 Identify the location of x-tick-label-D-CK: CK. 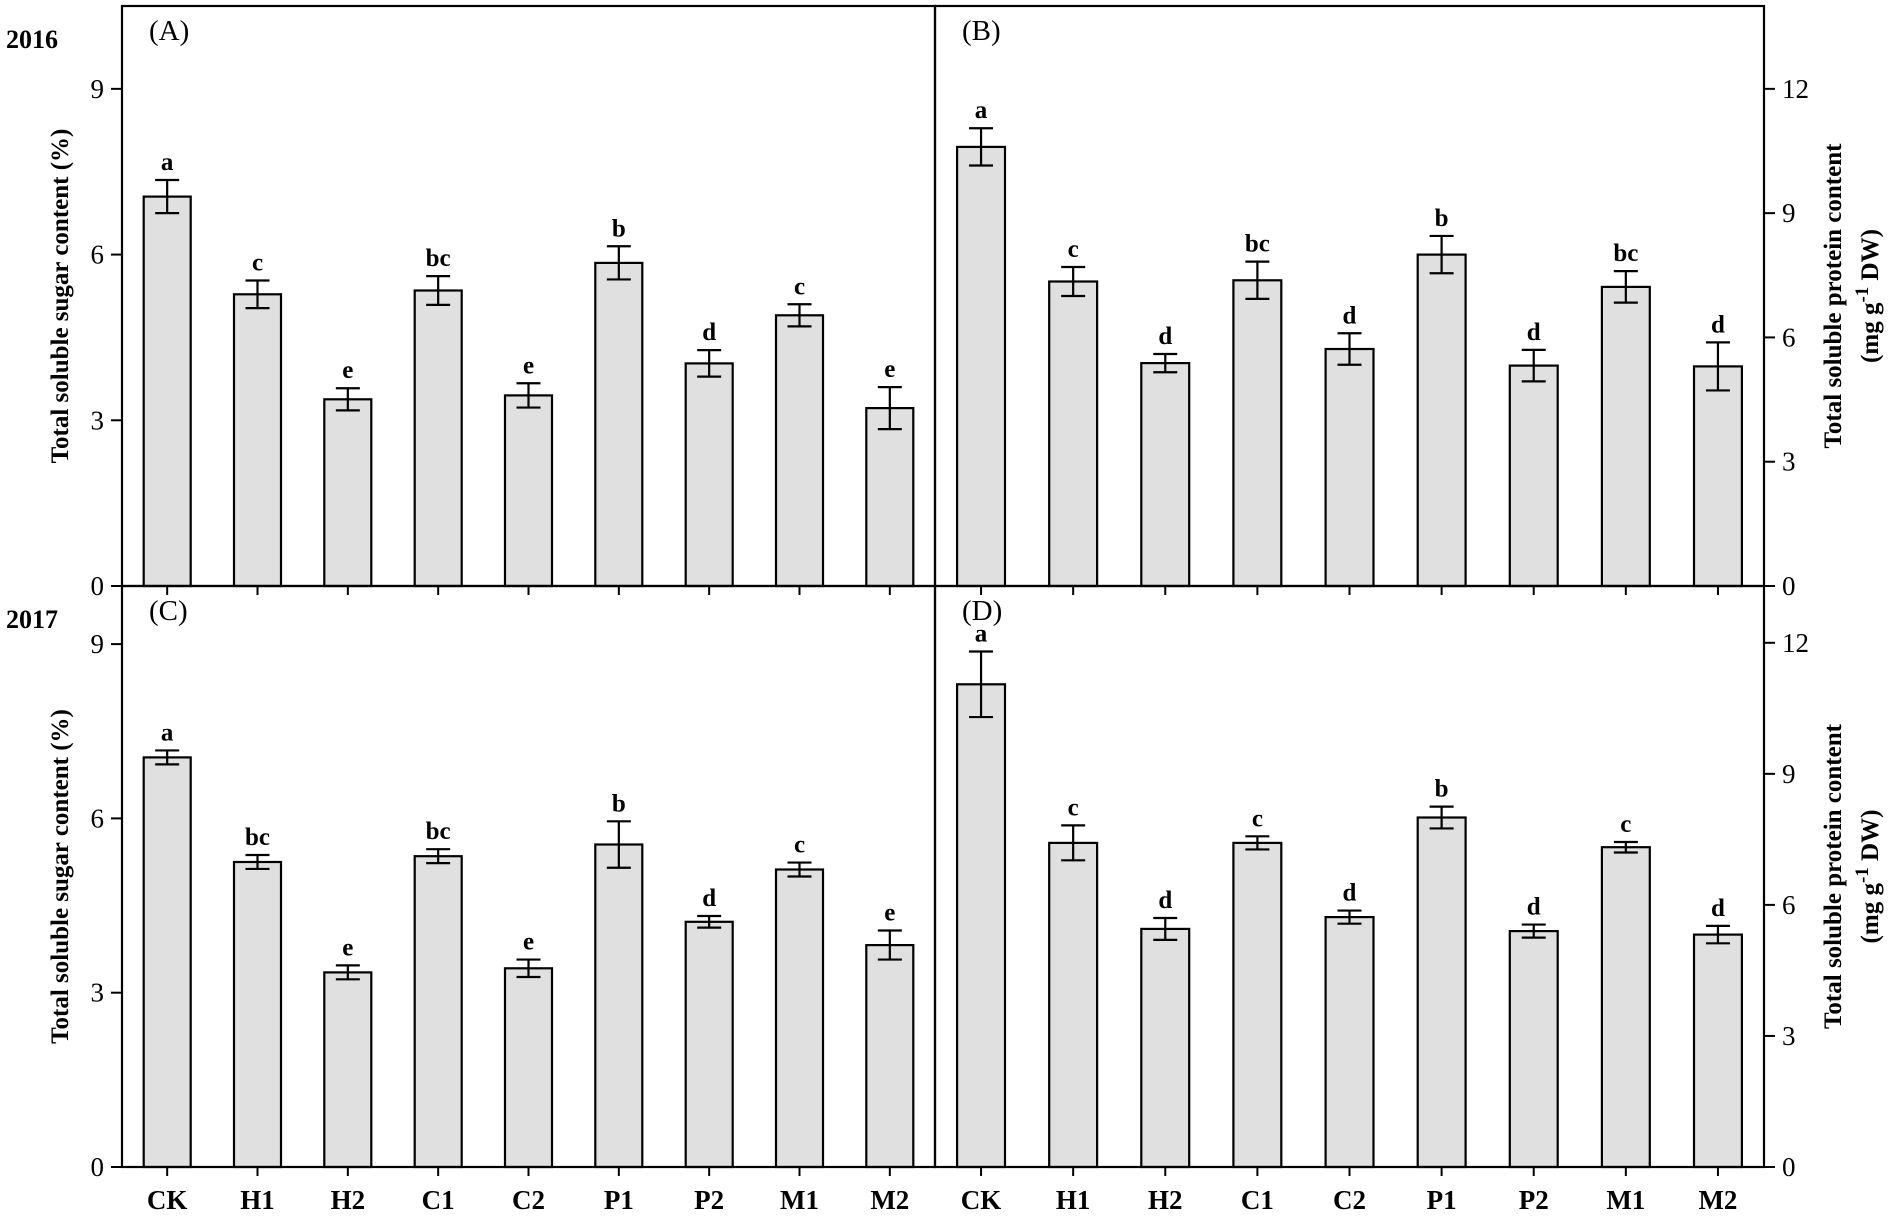
(981, 1200).